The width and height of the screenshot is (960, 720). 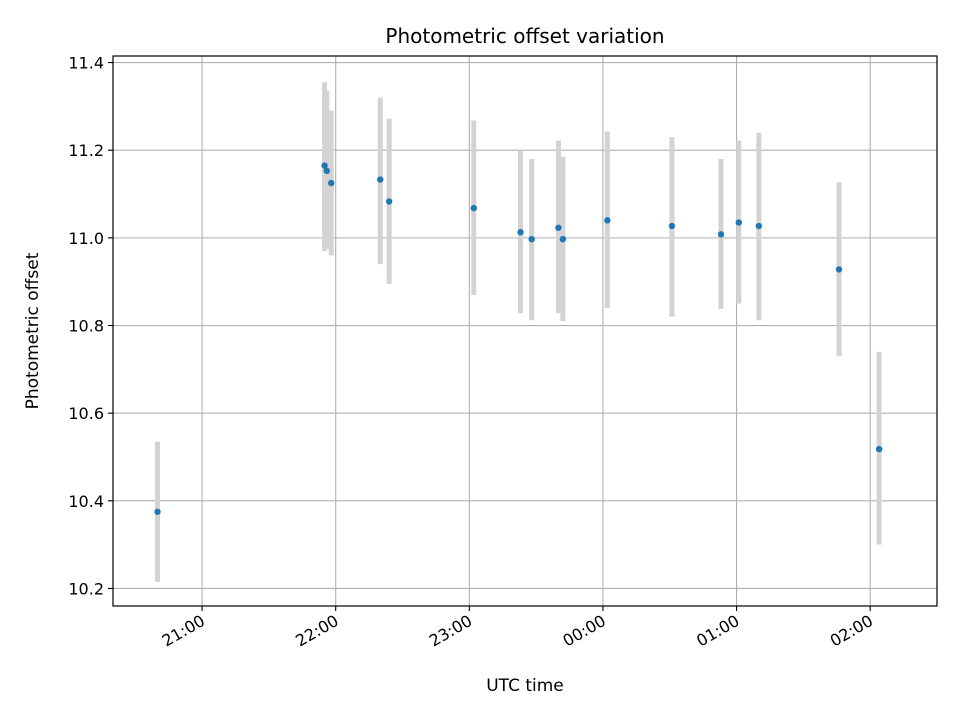 I want to click on y-axis-ticks: 10.2 10.4 10.6 10.8 11.0 11.2 11.4, so click(x=90, y=326).